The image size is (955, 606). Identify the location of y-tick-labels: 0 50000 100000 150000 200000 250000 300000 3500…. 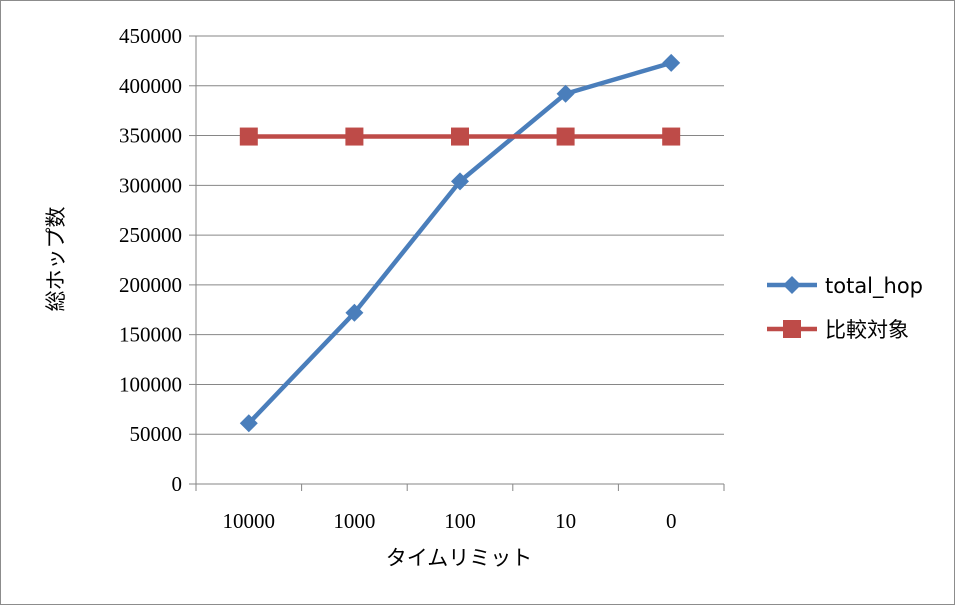
(150, 260).